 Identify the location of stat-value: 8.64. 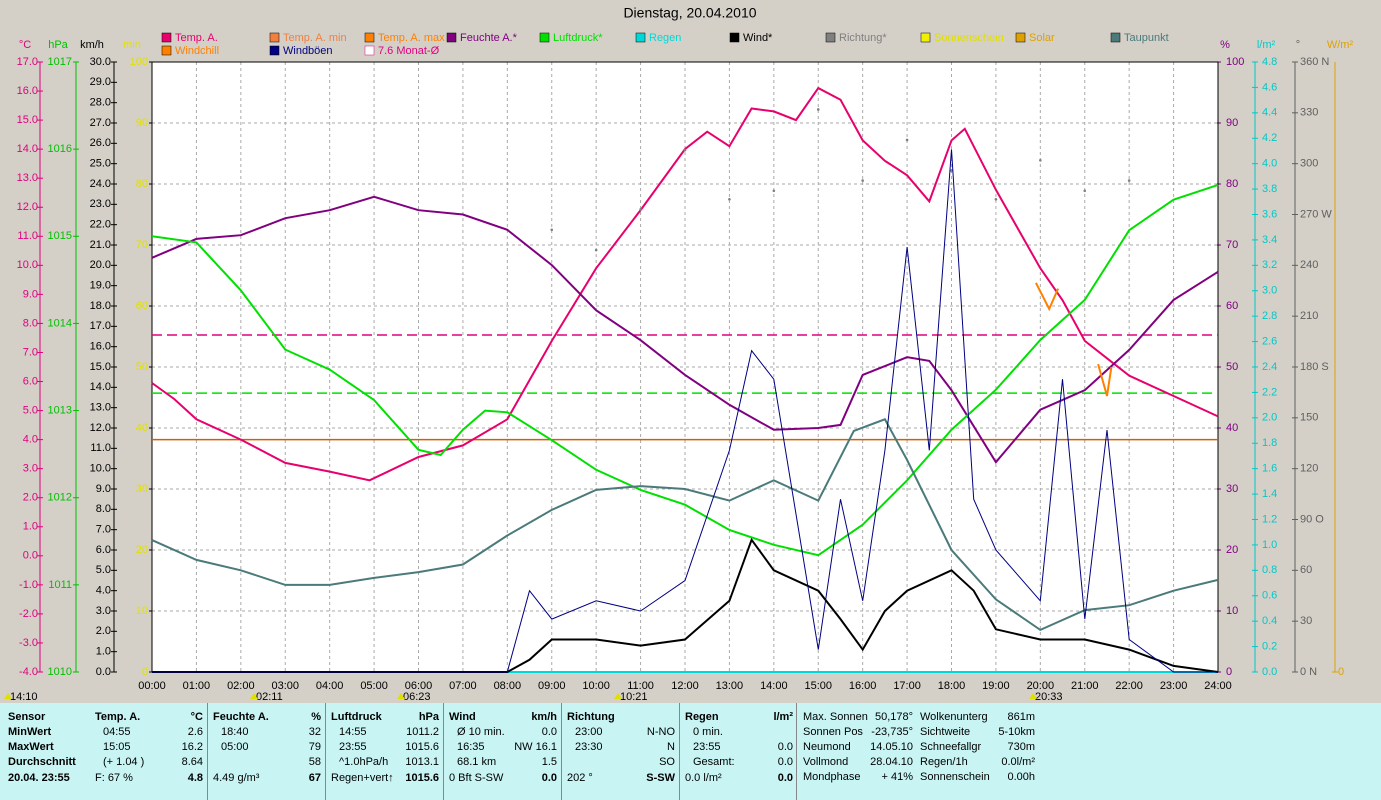
(192, 762).